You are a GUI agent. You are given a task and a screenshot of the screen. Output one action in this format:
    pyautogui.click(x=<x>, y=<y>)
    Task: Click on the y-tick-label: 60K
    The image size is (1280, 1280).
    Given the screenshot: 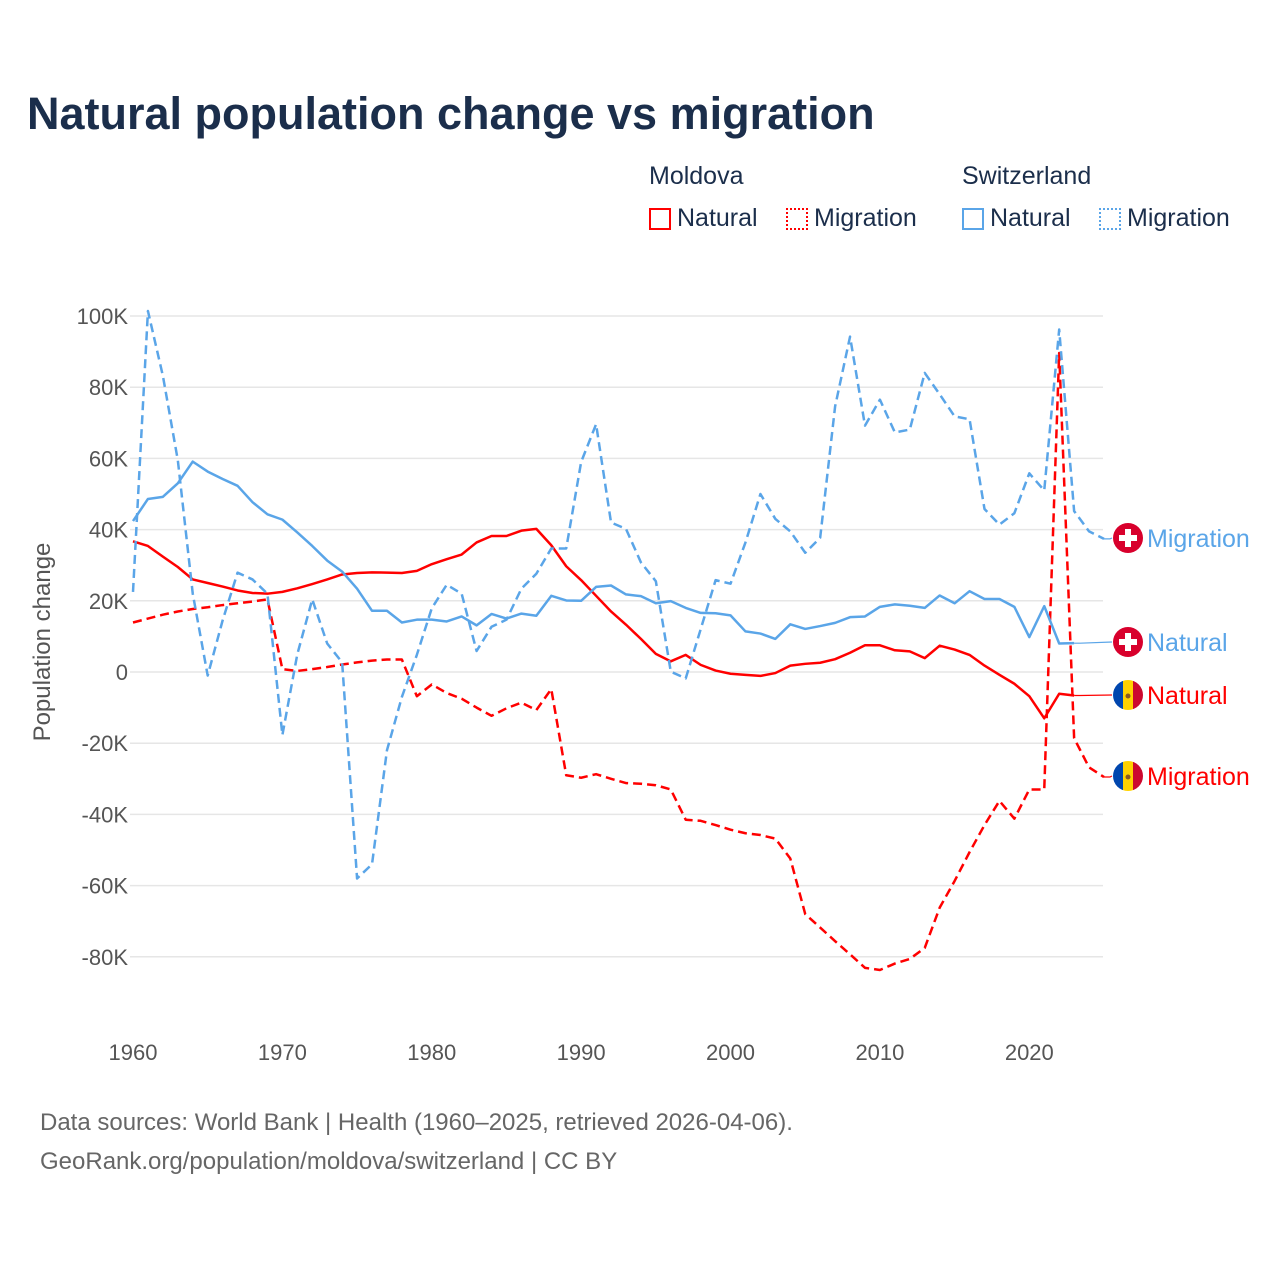 What is the action you would take?
    pyautogui.click(x=108, y=458)
    